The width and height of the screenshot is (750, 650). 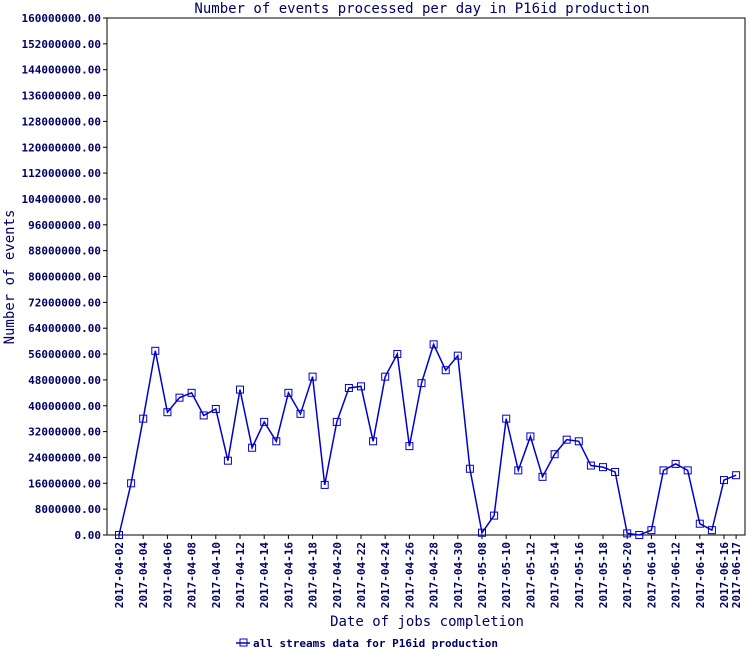 I want to click on y-tick-label: 152000000.00, so click(x=61, y=44).